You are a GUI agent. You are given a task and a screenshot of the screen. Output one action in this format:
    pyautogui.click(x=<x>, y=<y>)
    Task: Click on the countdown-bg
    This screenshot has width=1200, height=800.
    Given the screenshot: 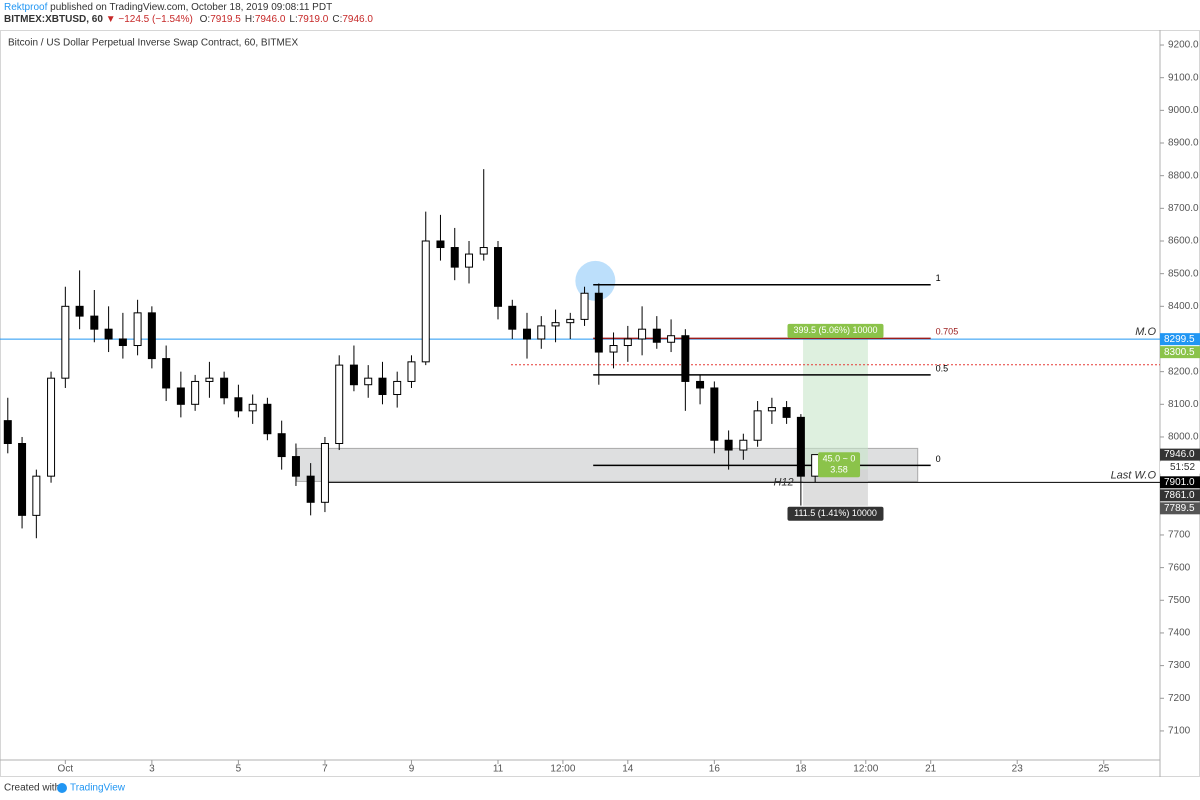 What is the action you would take?
    pyautogui.click(x=1180, y=467)
    